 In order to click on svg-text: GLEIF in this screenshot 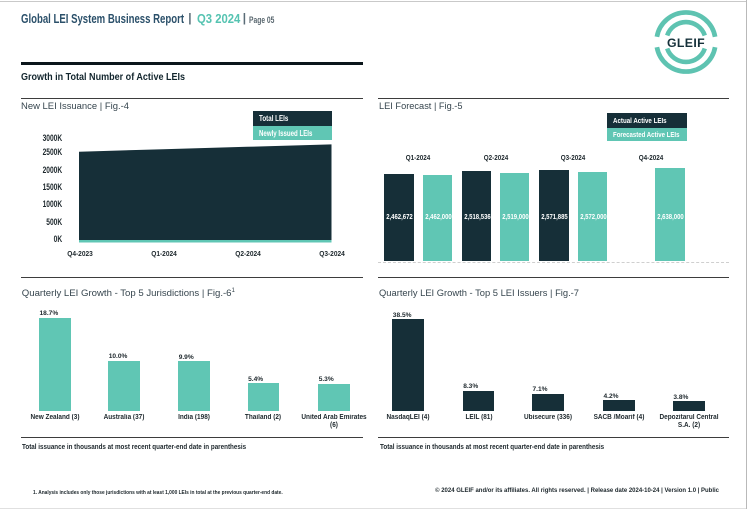, I will do `click(686, 42)`.